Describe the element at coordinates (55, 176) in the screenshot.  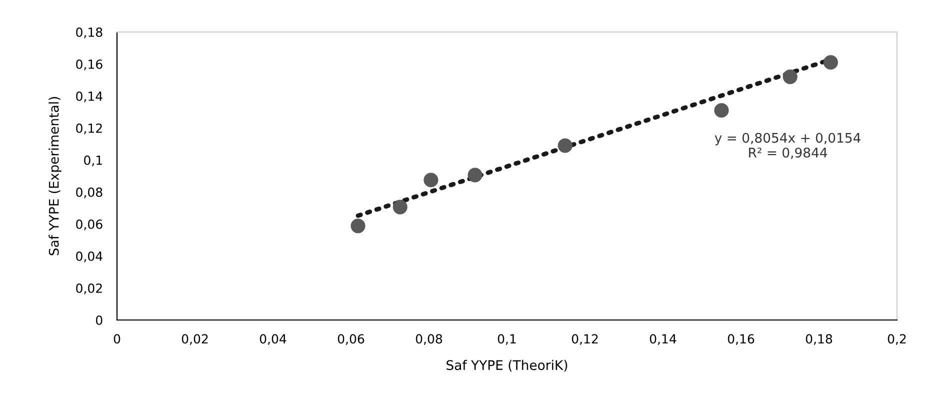
I see `y-axis-title: Saf YYPE (Experimental)` at that location.